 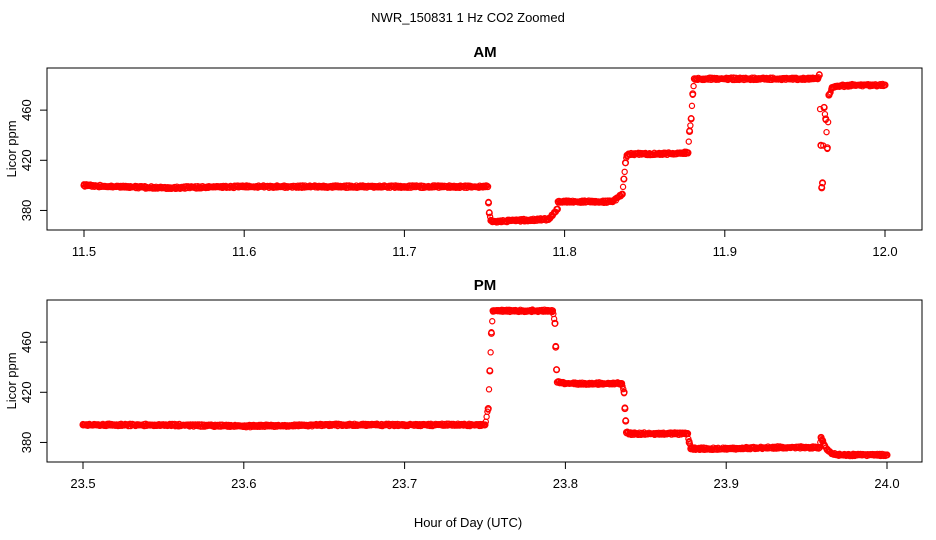 What do you see at coordinates (565, 483) in the screenshot?
I see `pm-x-tick-label: 23.8` at bounding box center [565, 483].